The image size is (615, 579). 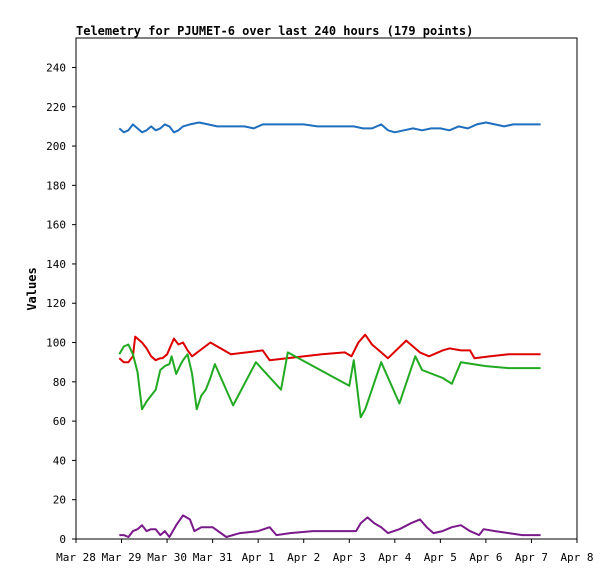 I want to click on x-tick-label: Apr 4, so click(x=394, y=557).